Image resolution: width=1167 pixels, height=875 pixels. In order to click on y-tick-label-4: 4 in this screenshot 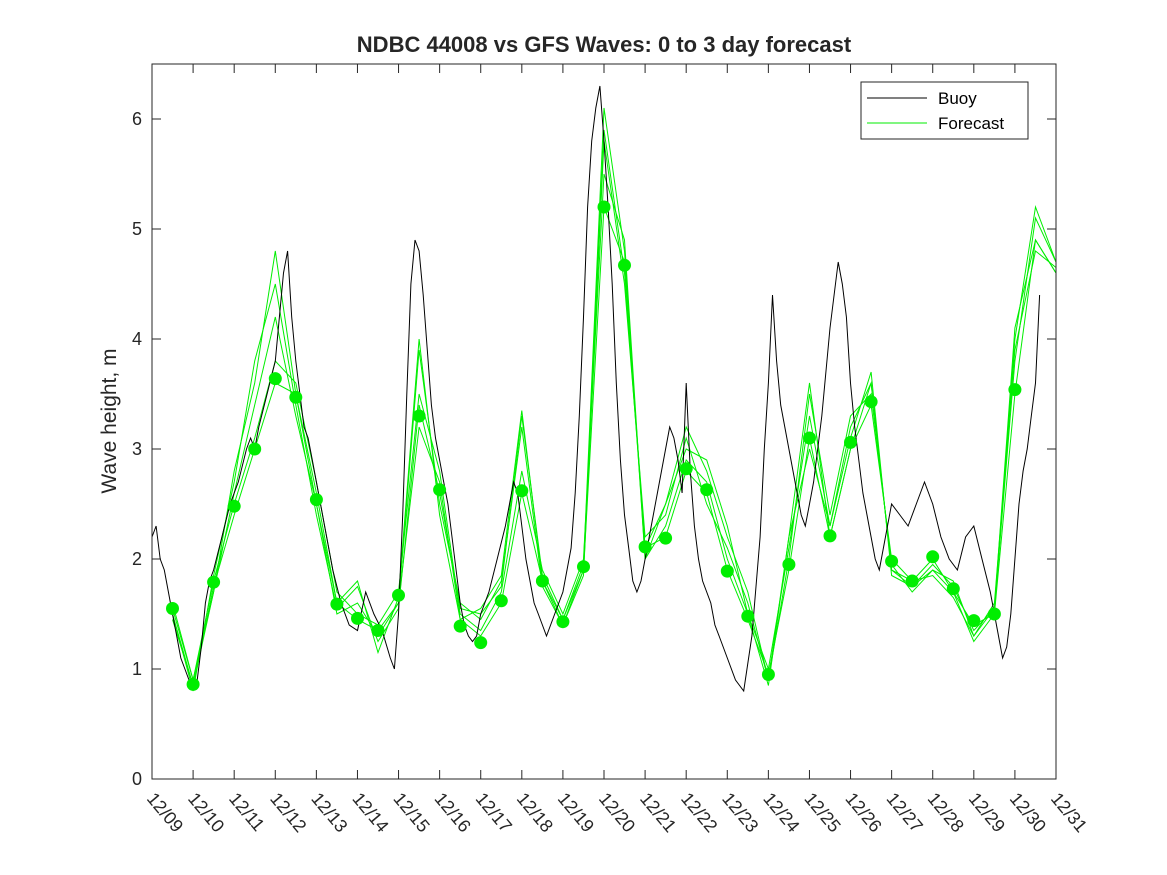, I will do `click(137, 339)`.